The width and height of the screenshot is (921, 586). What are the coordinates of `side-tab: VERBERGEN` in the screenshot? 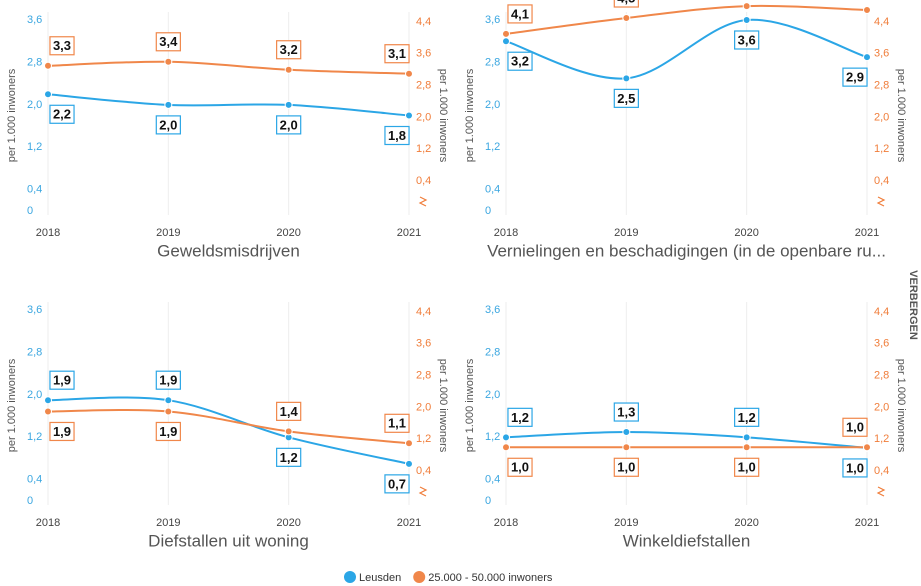 It's located at (913, 305).